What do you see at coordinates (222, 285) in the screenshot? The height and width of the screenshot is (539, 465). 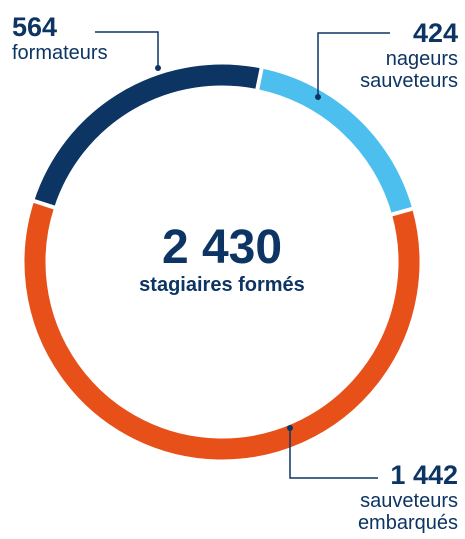 I see `center-text: stagiaires formés` at bounding box center [222, 285].